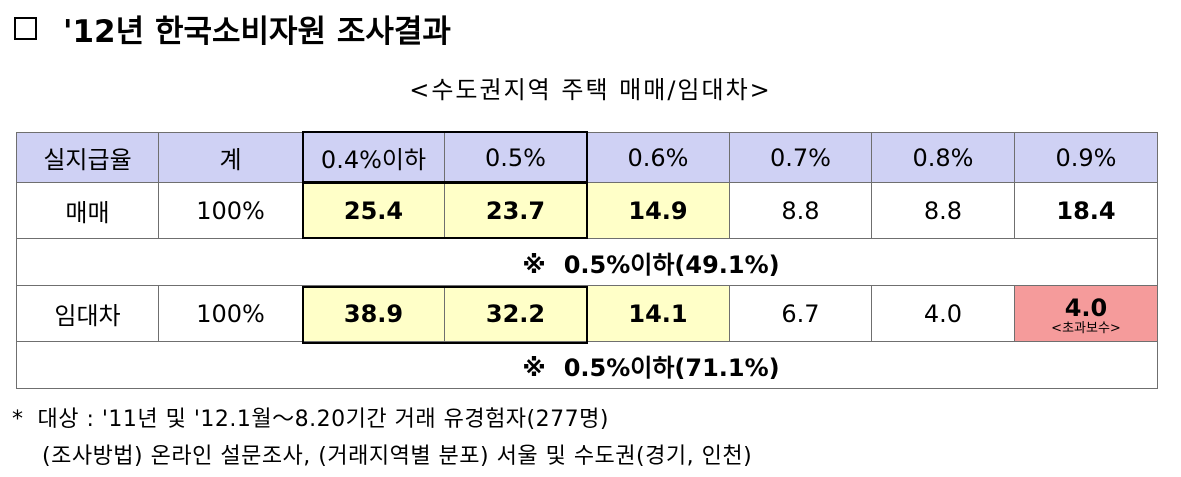 The image size is (1181, 477). What do you see at coordinates (230, 157) in the screenshot?
I see `header-cell: 계` at bounding box center [230, 157].